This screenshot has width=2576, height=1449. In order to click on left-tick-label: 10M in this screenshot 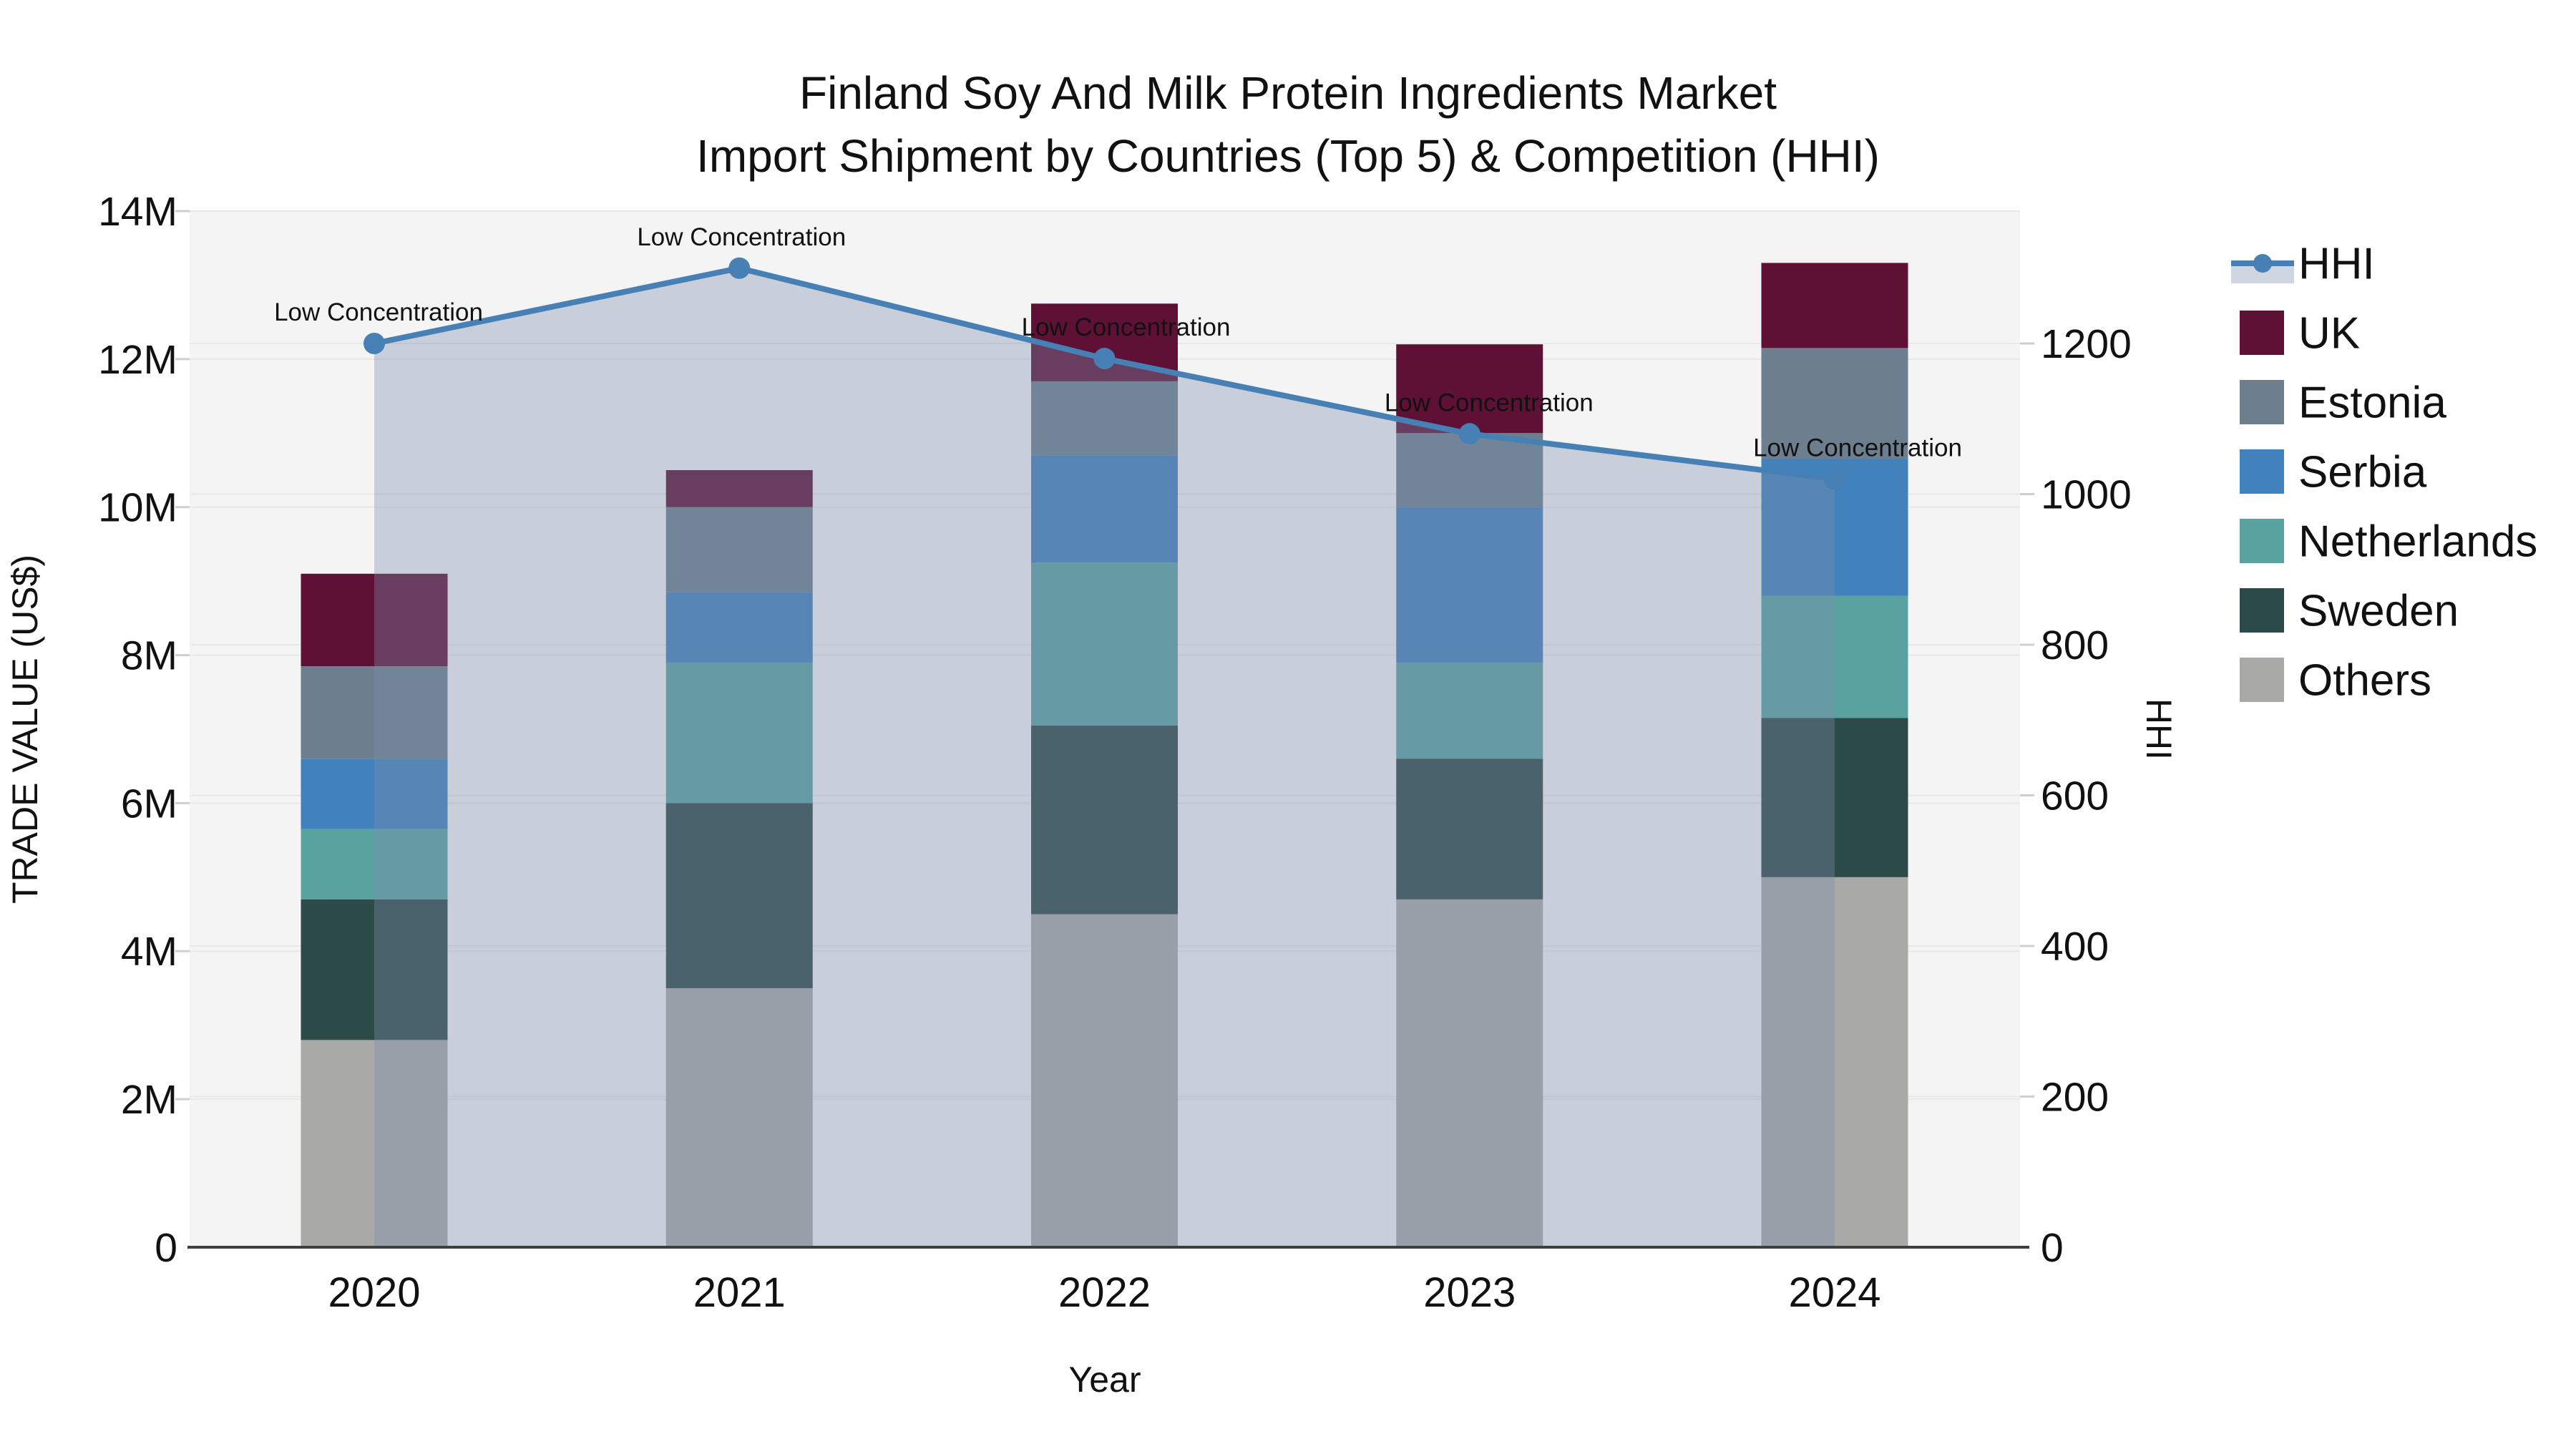, I will do `click(137, 508)`.